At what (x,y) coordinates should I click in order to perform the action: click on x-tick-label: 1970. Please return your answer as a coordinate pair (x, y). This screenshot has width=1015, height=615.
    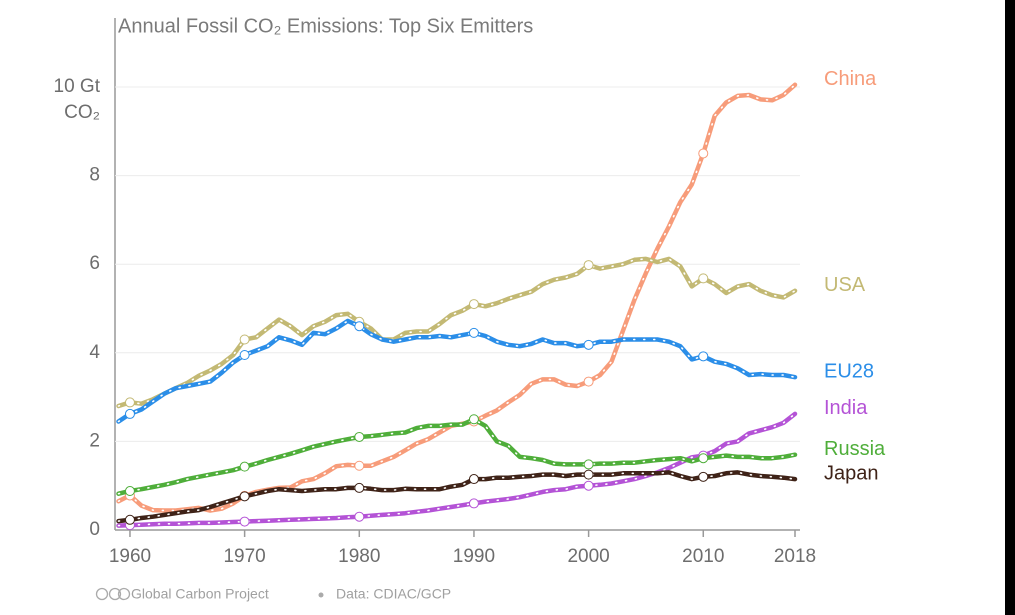
    Looking at the image, I should click on (244, 556).